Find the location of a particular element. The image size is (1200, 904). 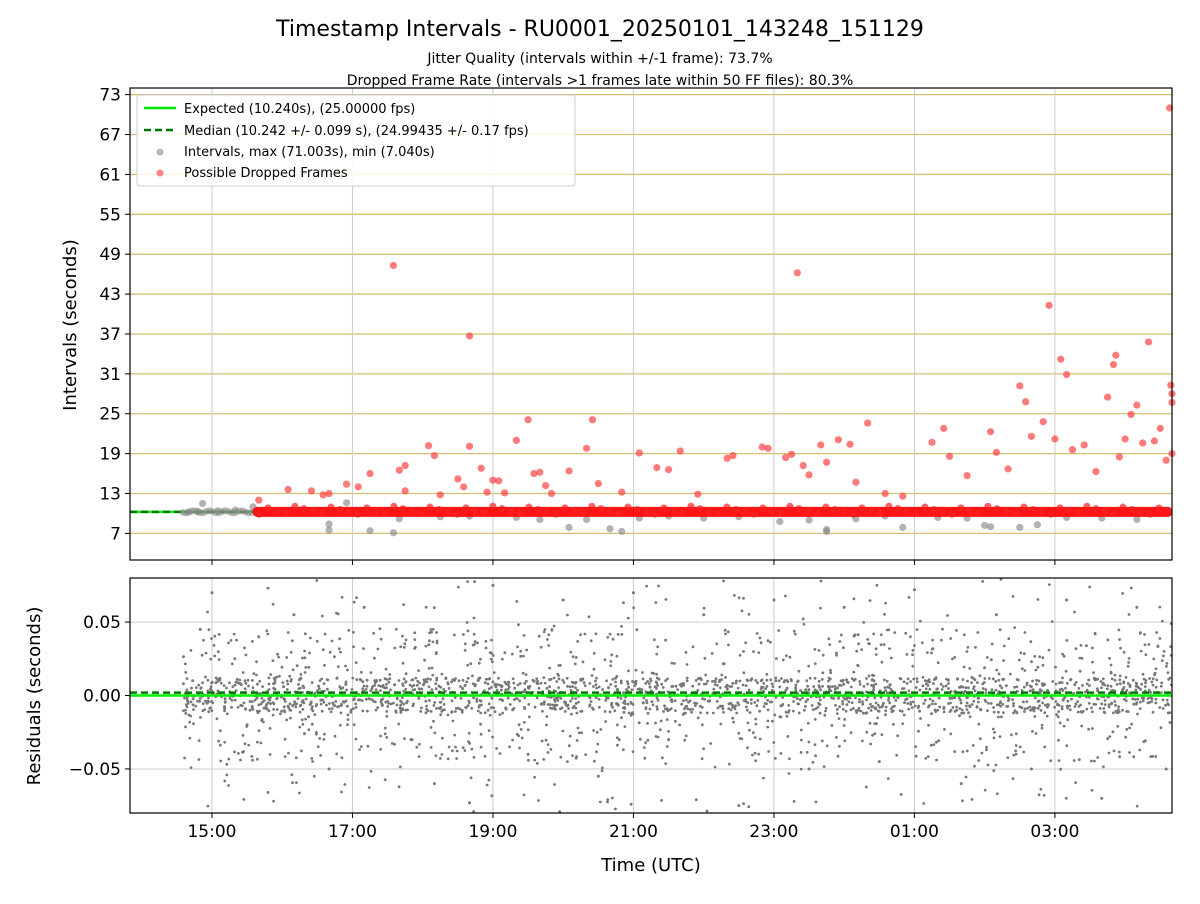

intervals-y-tick-label: 73 is located at coordinates (110, 96).